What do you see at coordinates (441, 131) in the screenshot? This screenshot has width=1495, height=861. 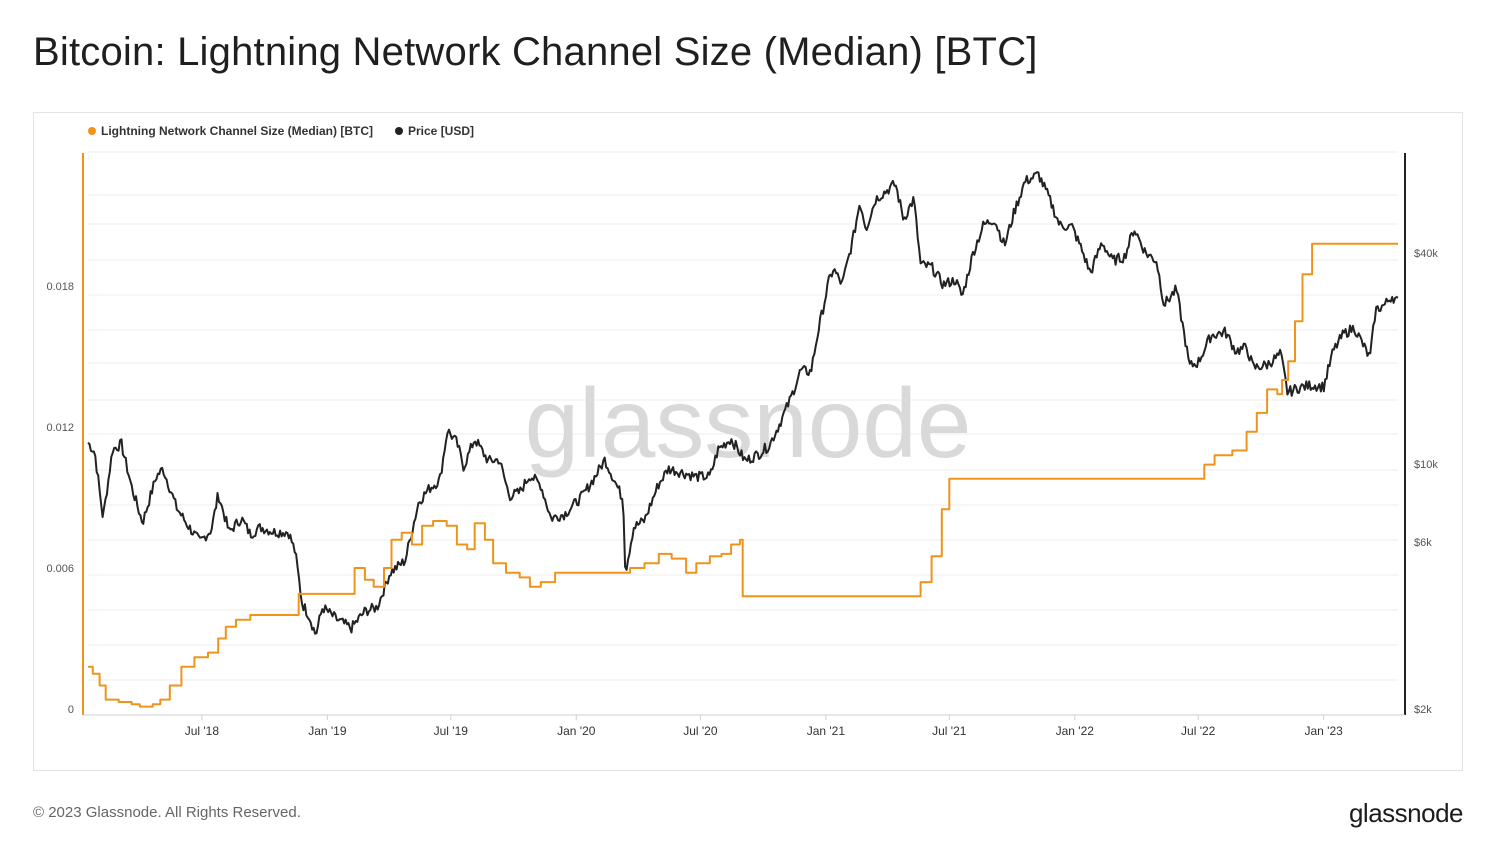 I see `legend-label-price: Price [USD]` at bounding box center [441, 131].